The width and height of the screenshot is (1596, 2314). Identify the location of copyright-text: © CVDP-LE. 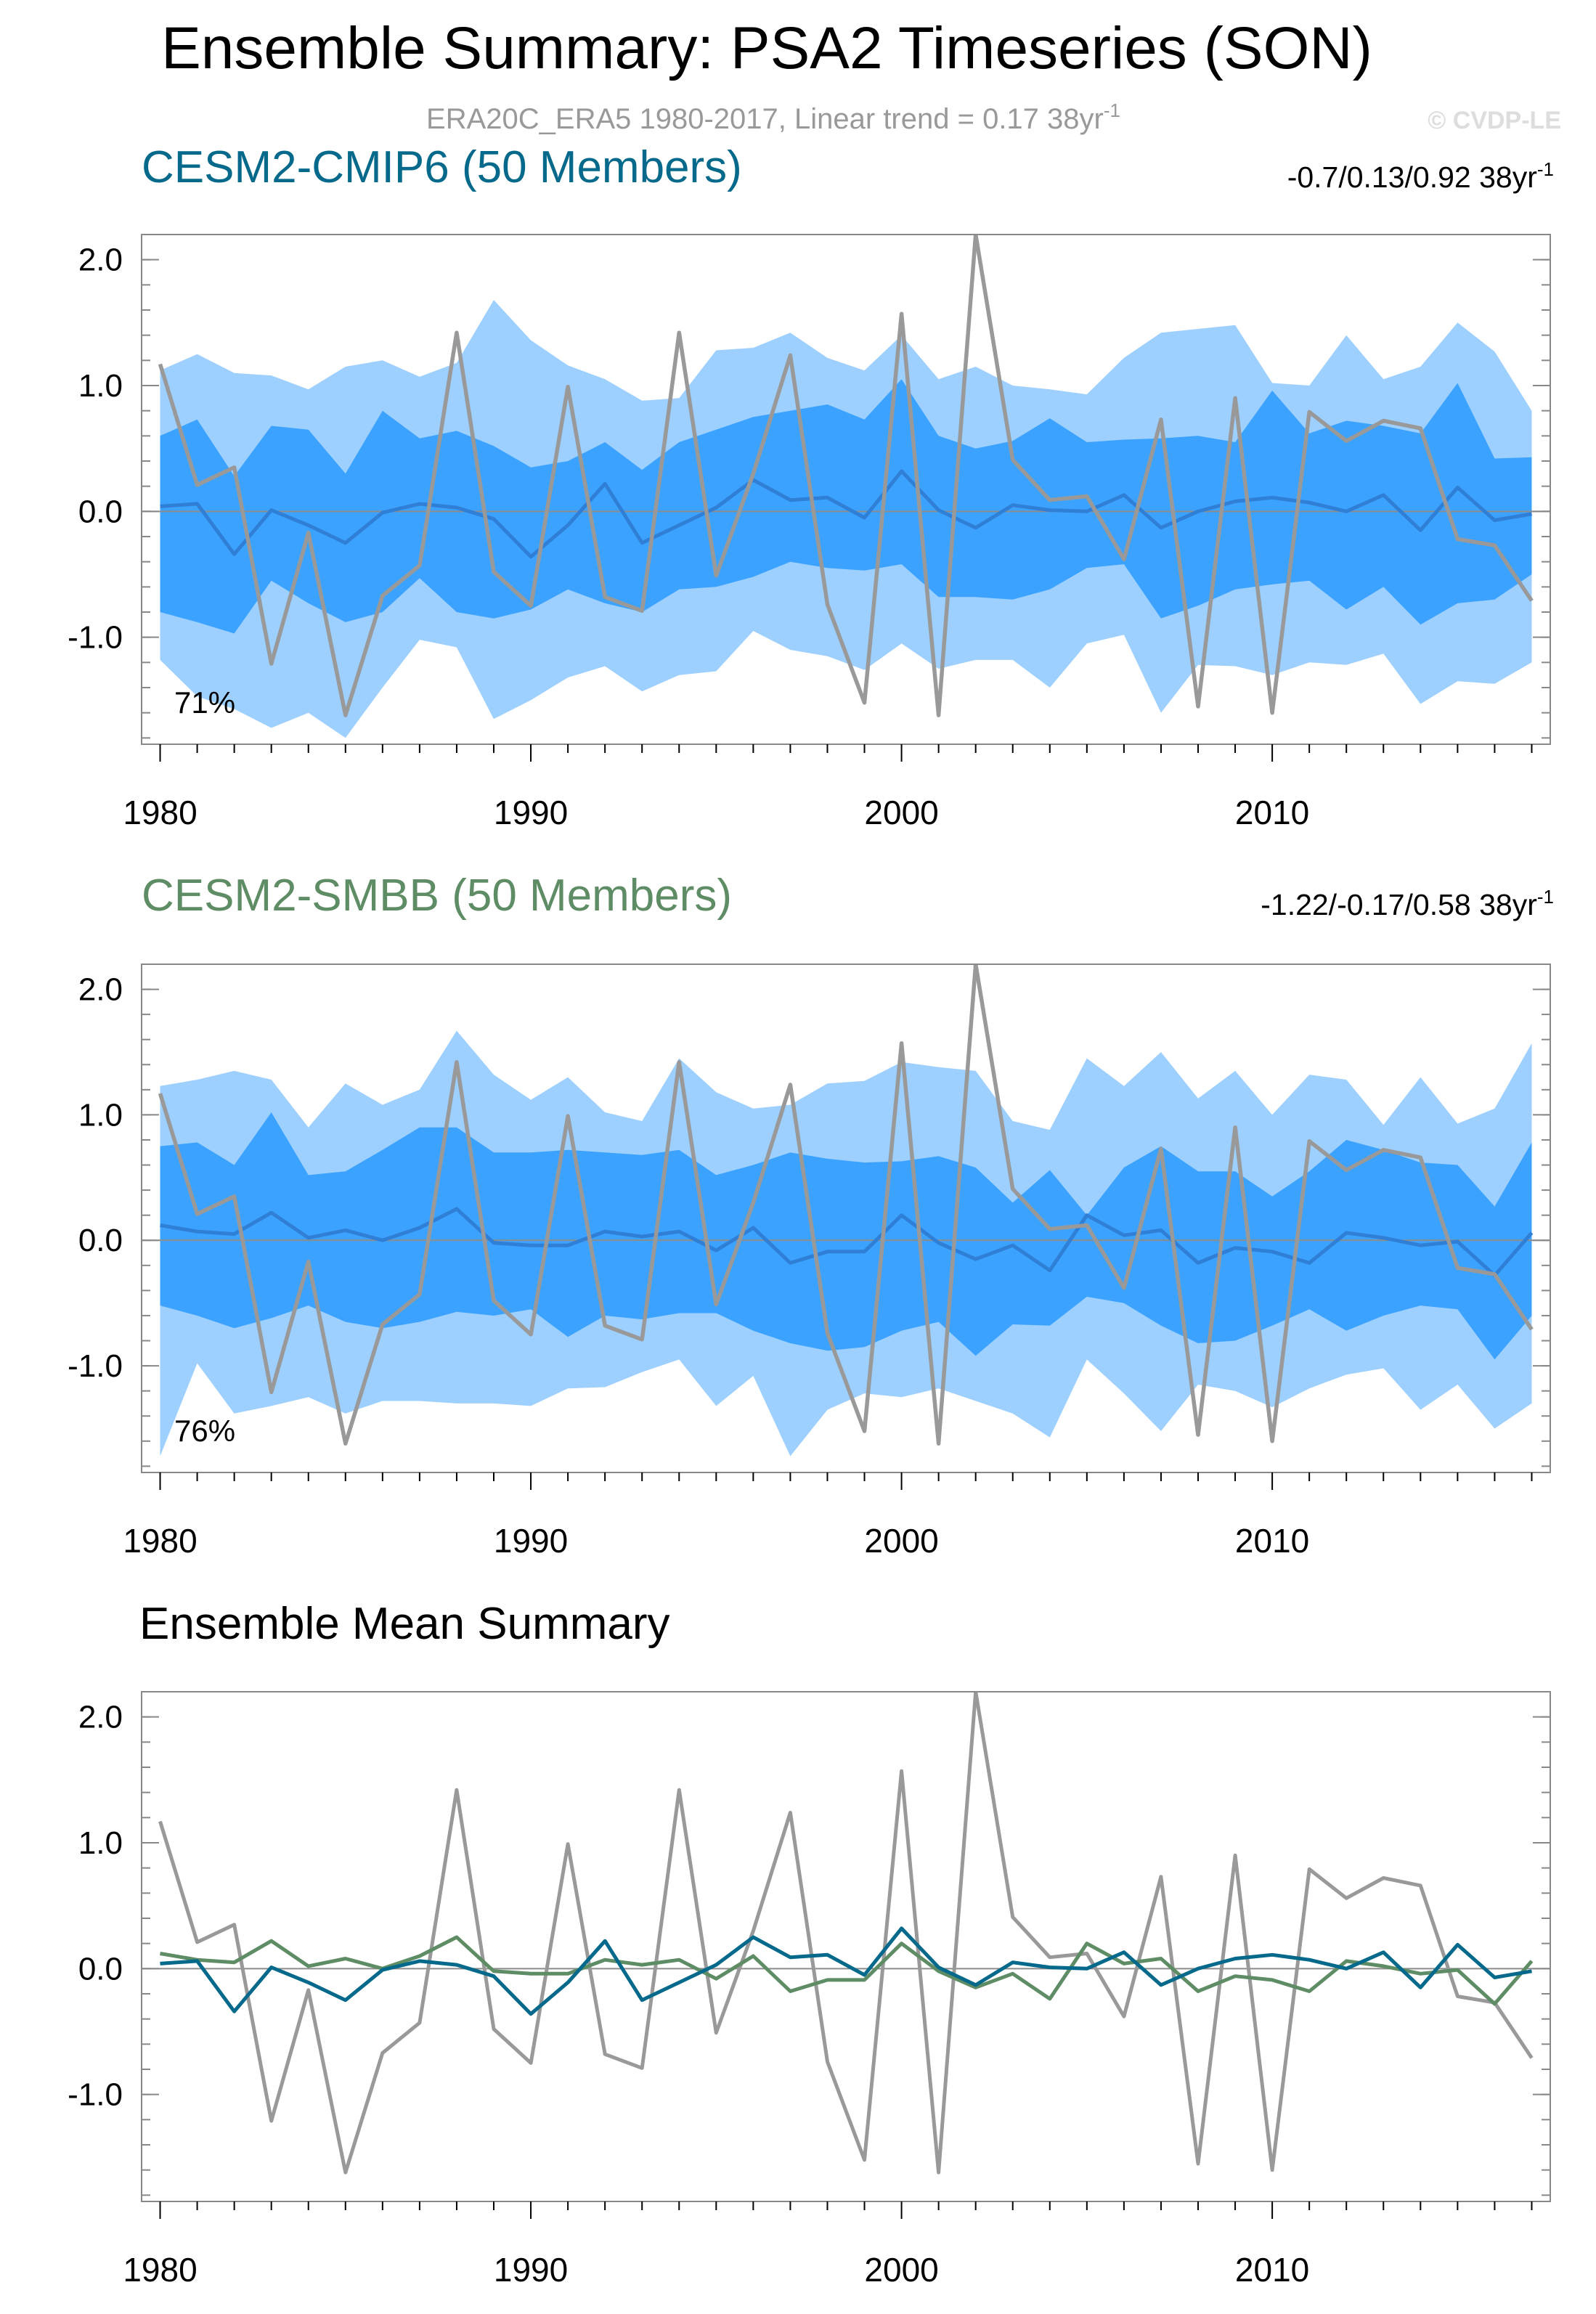
(1494, 120).